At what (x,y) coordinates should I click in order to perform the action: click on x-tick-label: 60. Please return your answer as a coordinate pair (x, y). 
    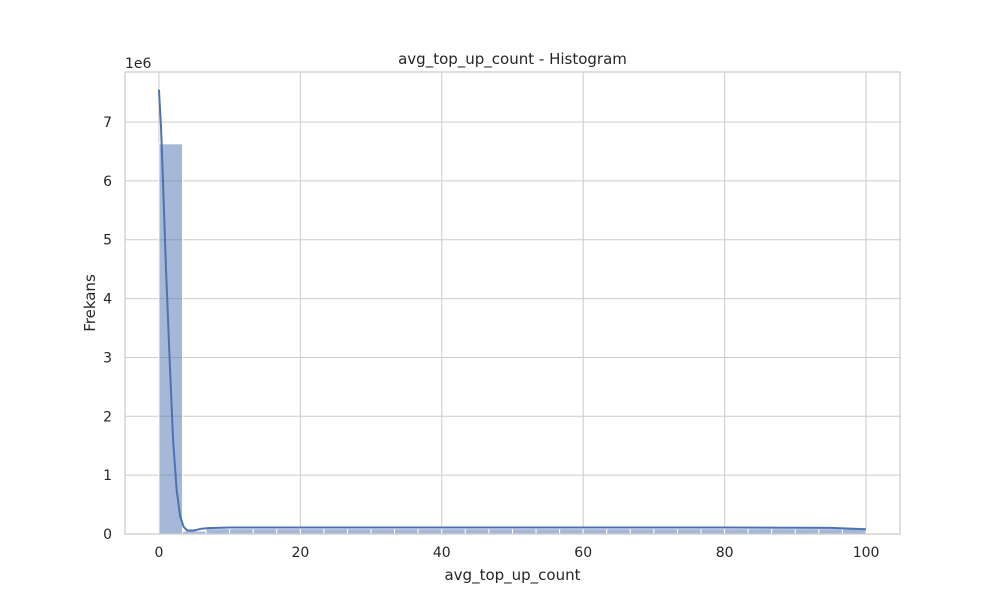
    Looking at the image, I should click on (583, 553).